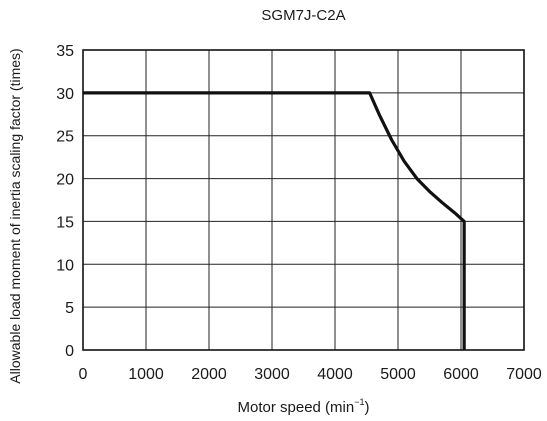 This screenshot has height=421, width=547. What do you see at coordinates (359, 402) in the screenshot?
I see `x-axis-label-exponent: −1` at bounding box center [359, 402].